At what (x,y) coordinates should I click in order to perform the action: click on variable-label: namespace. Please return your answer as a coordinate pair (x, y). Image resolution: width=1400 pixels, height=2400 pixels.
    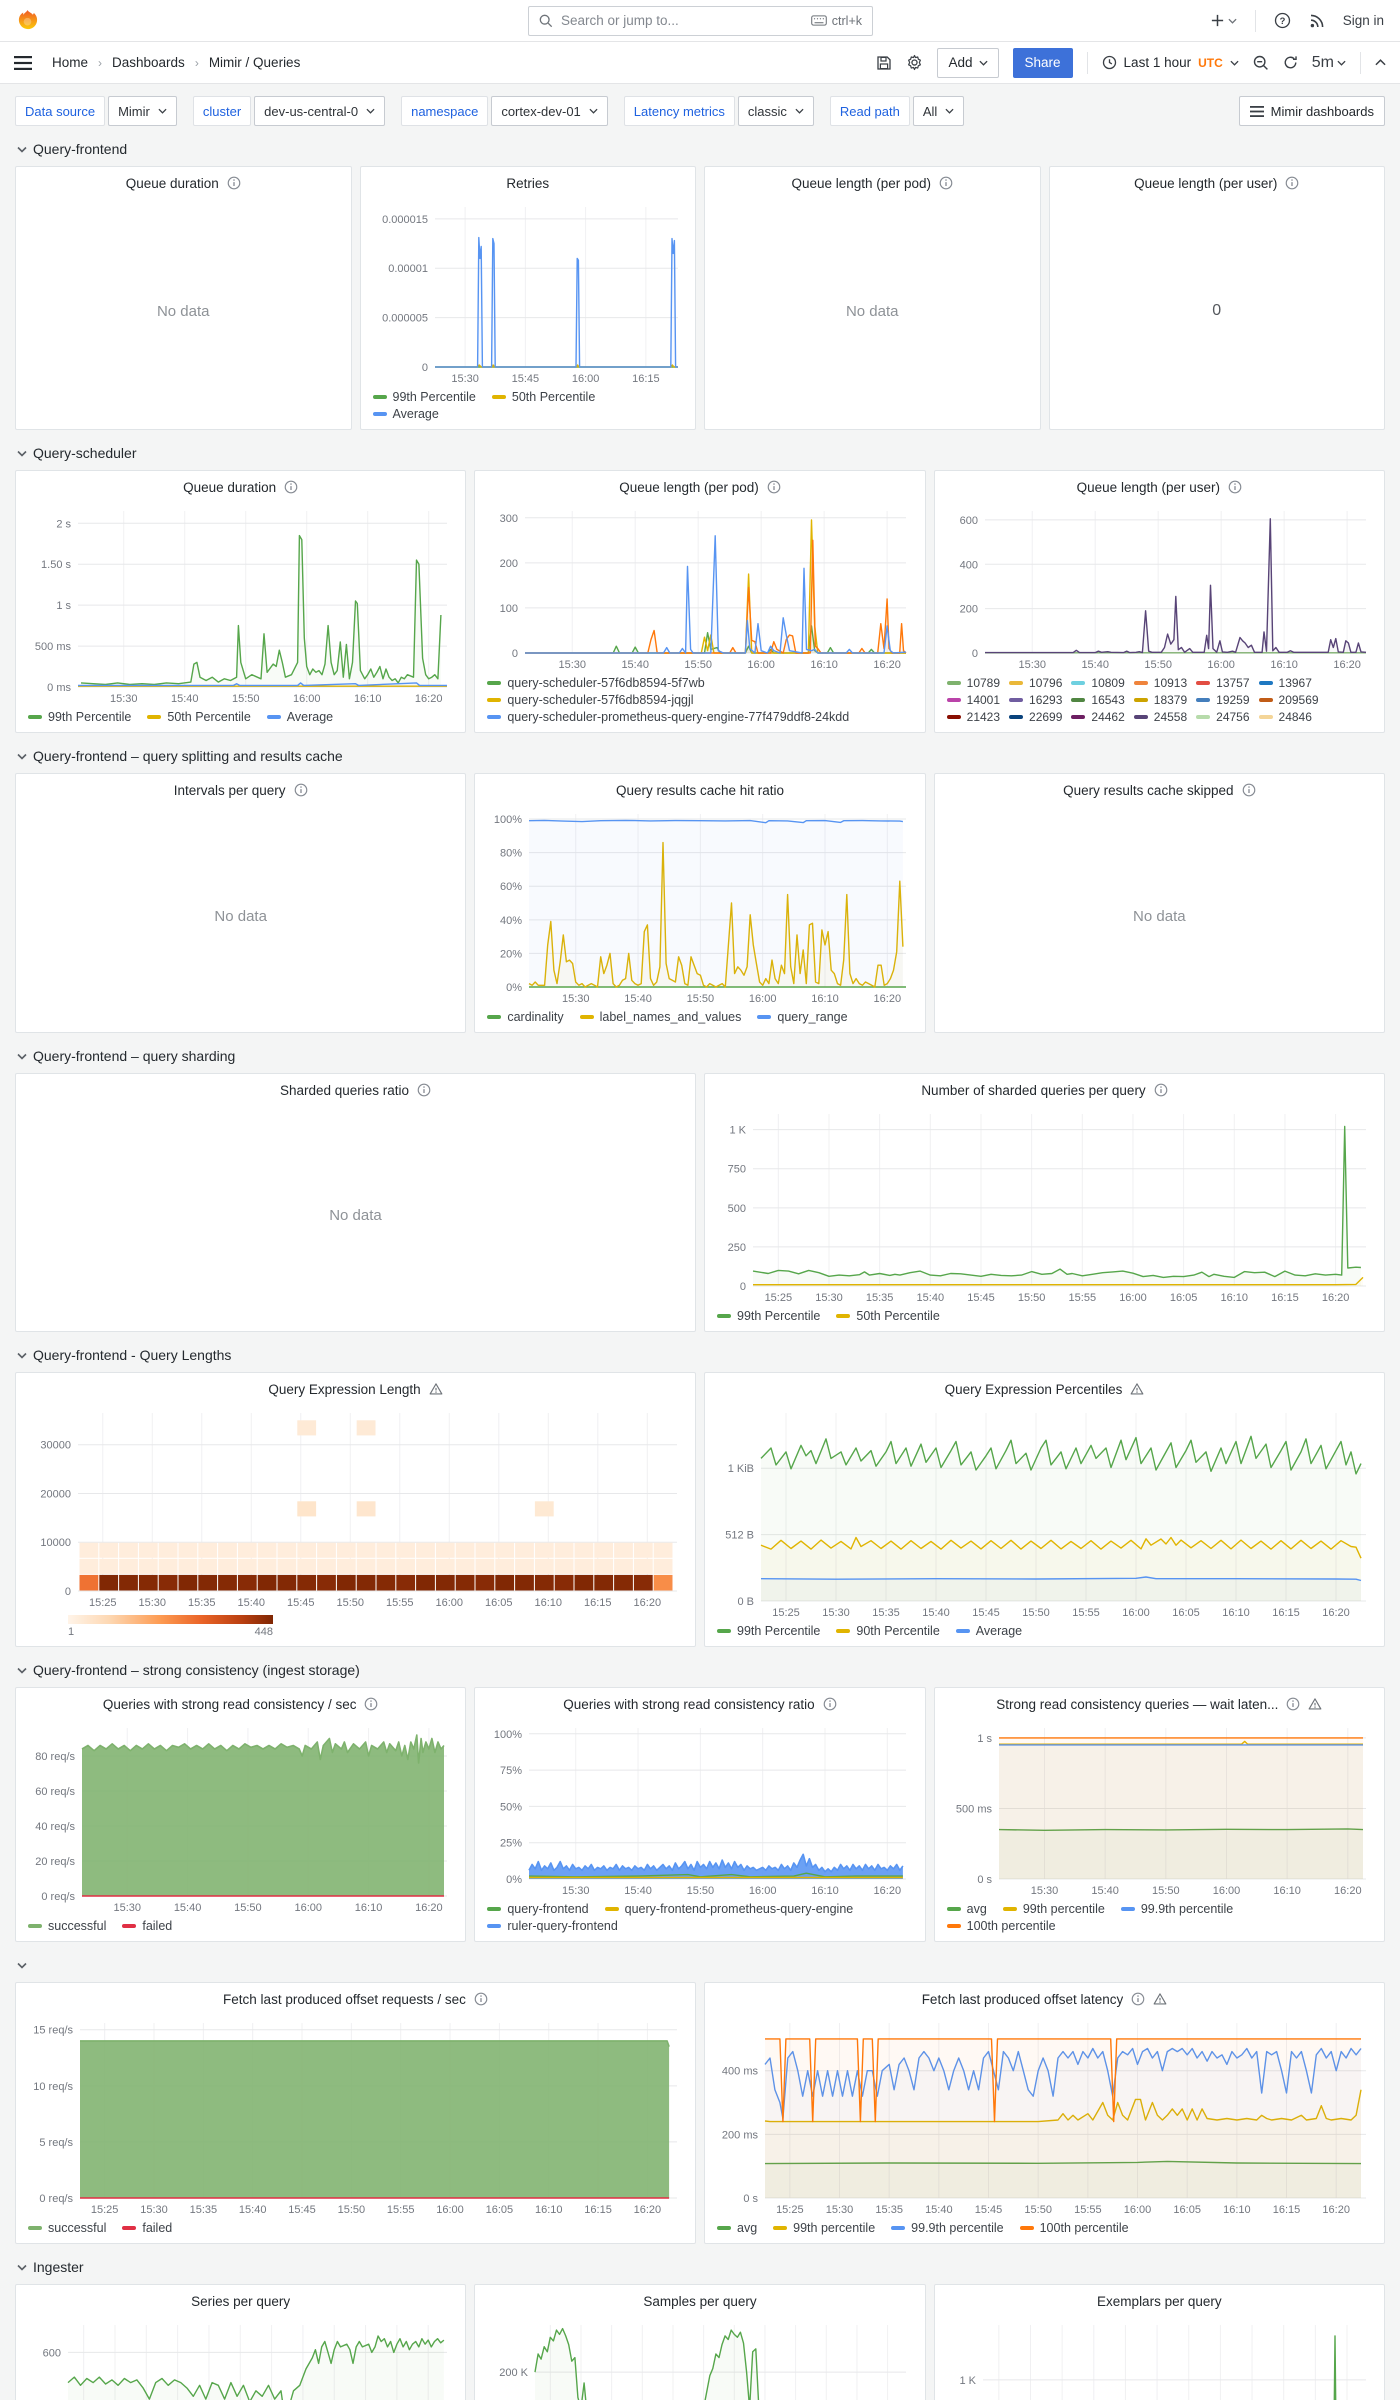
    Looking at the image, I should click on (445, 111).